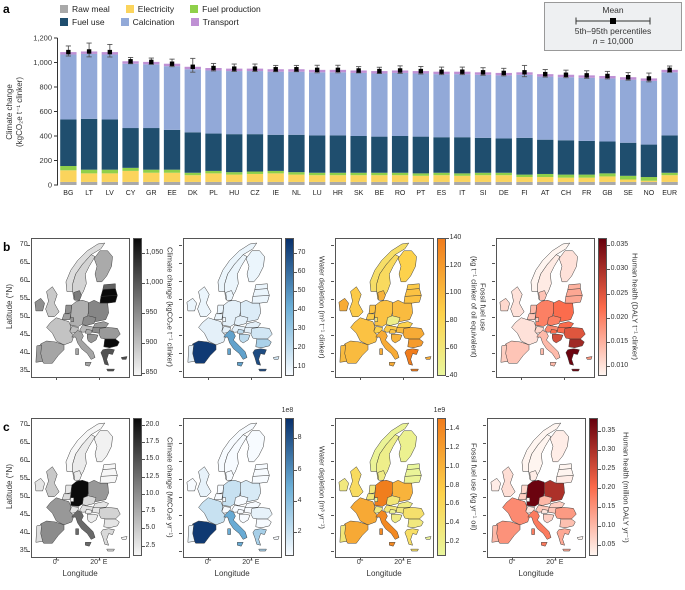 Image resolution: width=685 pixels, height=590 pixels. I want to click on colorbar-tick-label: 850, so click(151, 372).